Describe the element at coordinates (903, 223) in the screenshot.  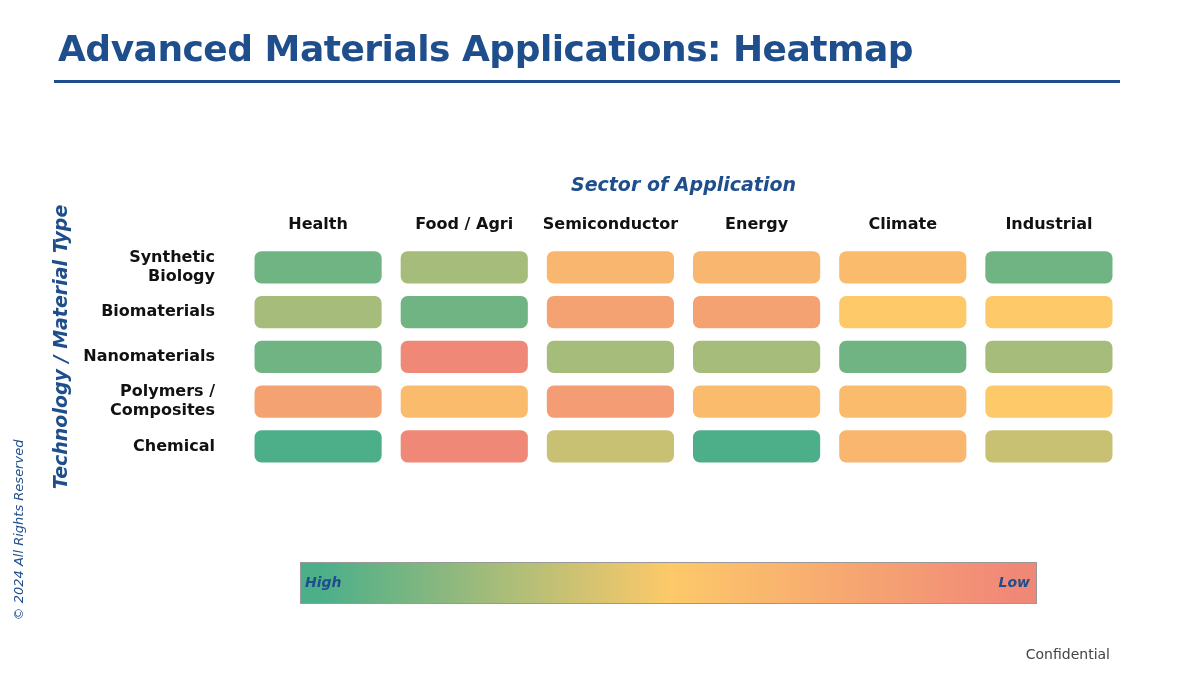
I see `x-tick-label: Climate` at that location.